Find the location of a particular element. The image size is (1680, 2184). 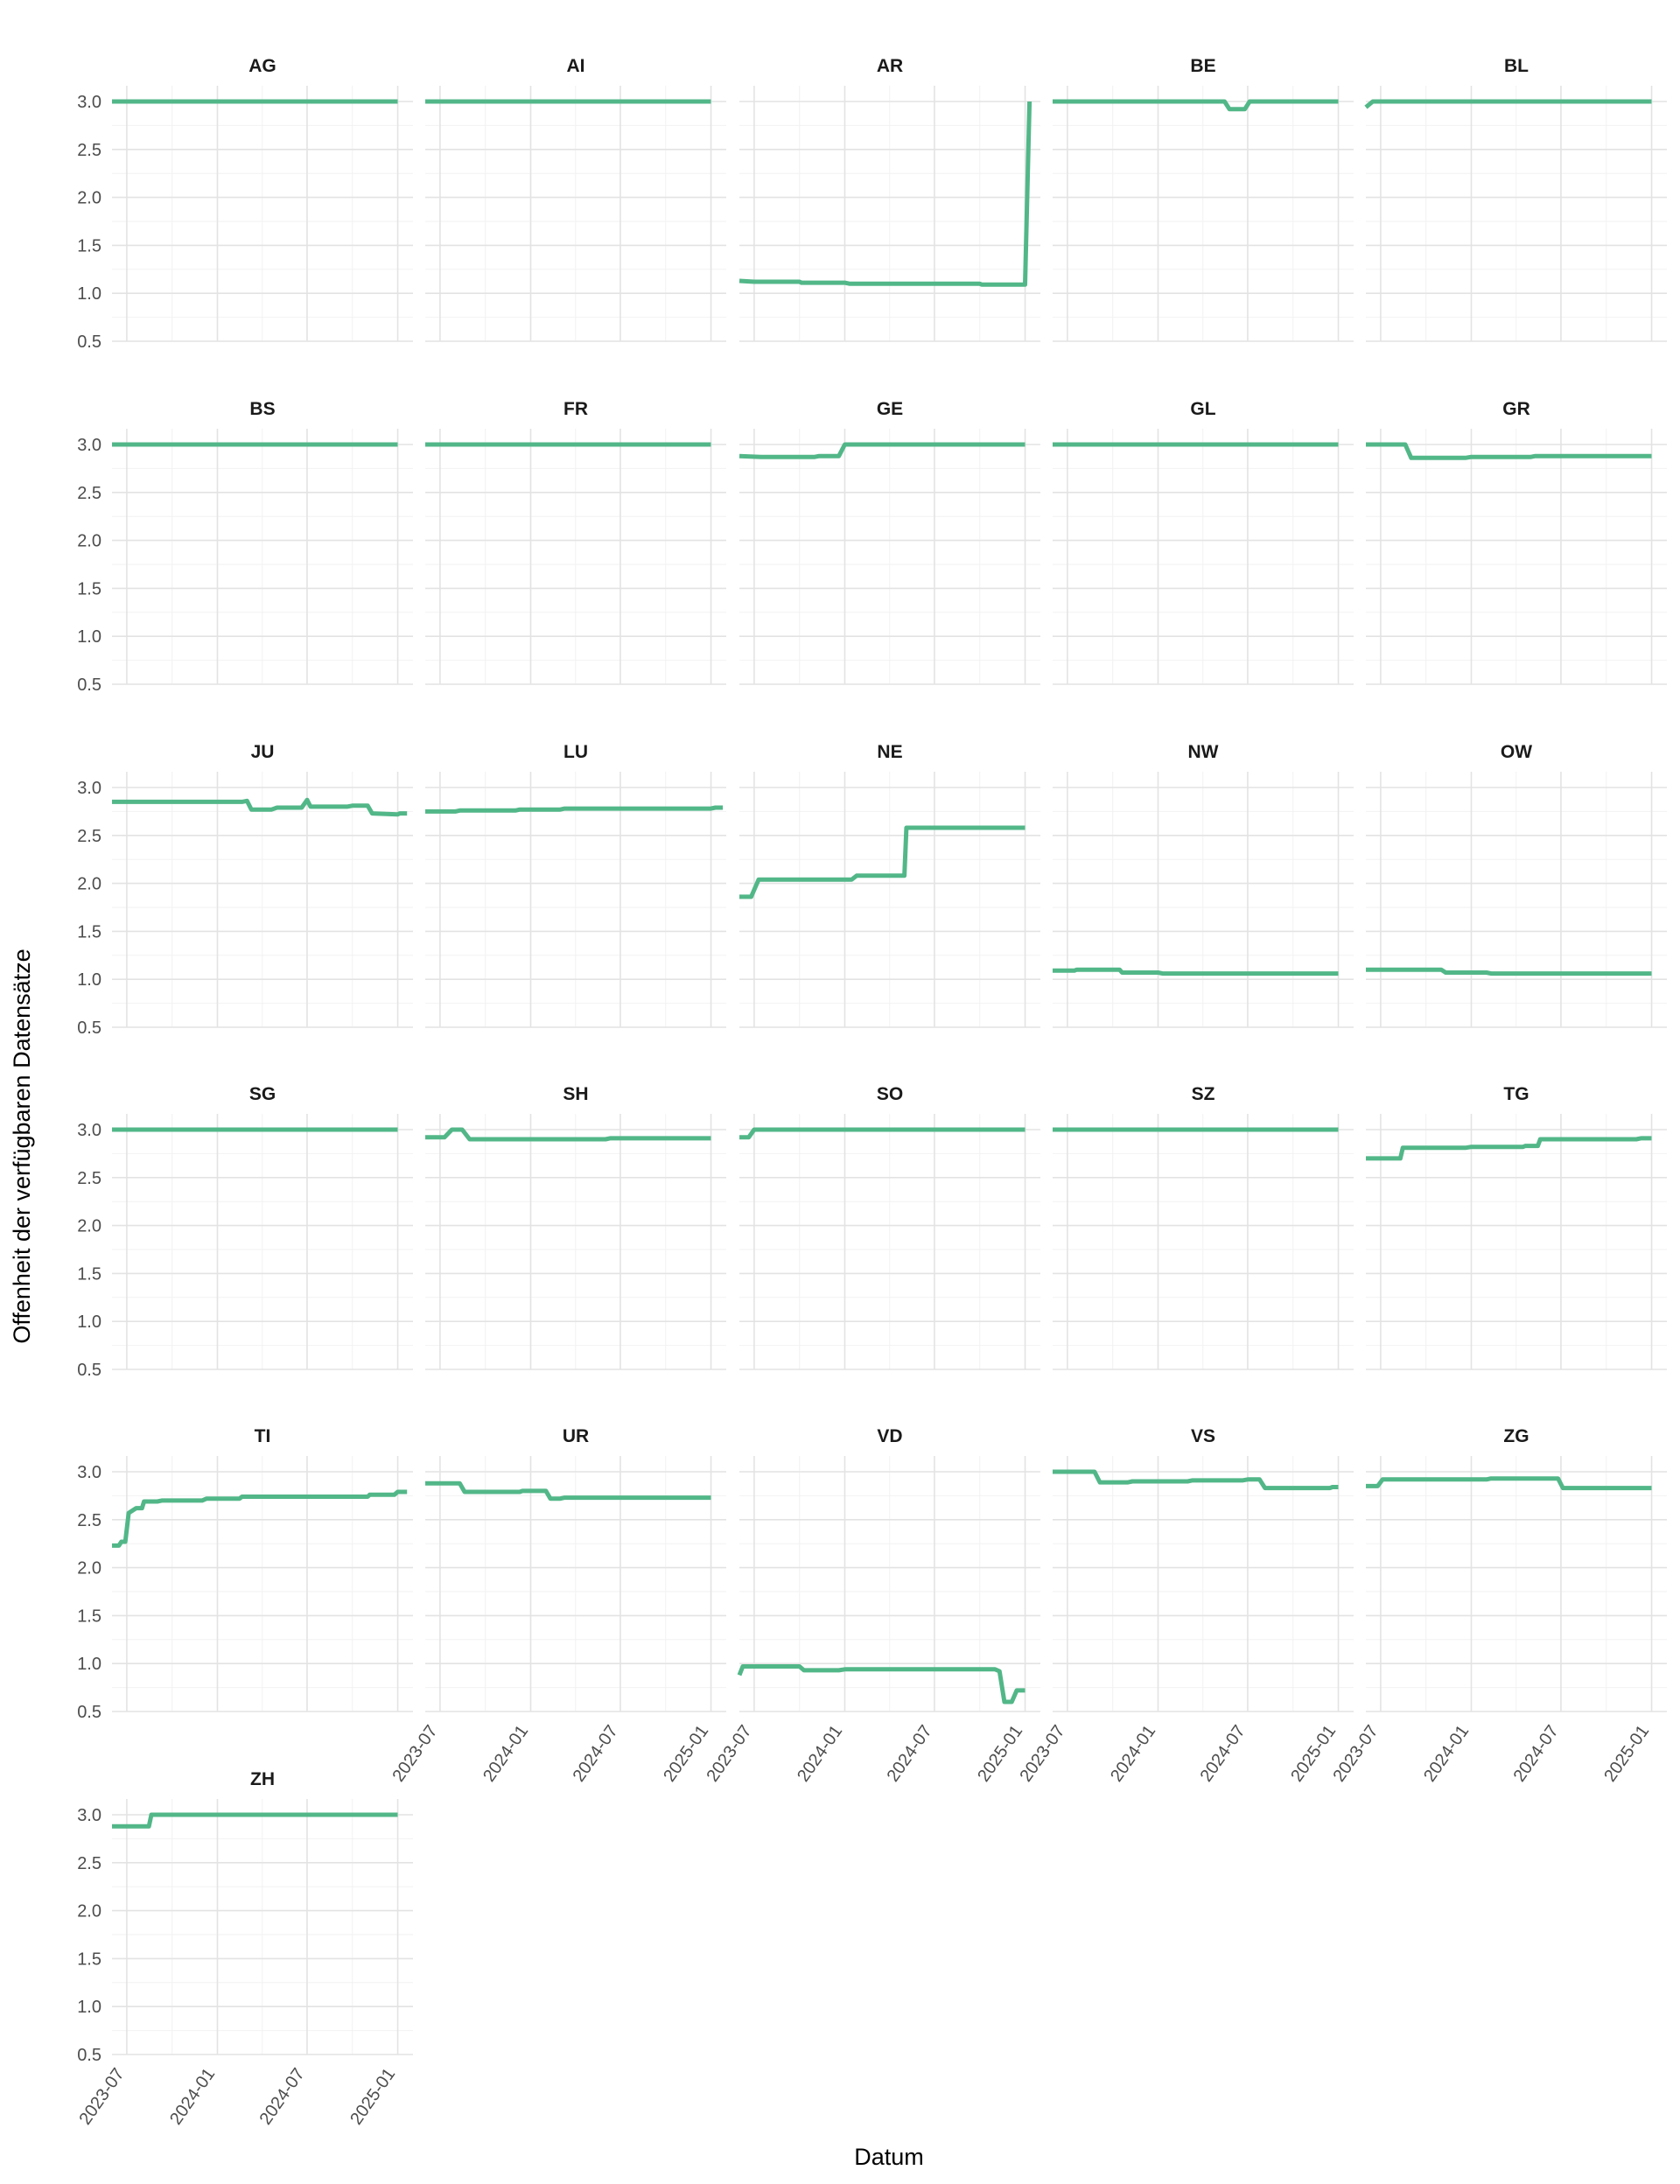

series-line-ne is located at coordinates (882, 862).